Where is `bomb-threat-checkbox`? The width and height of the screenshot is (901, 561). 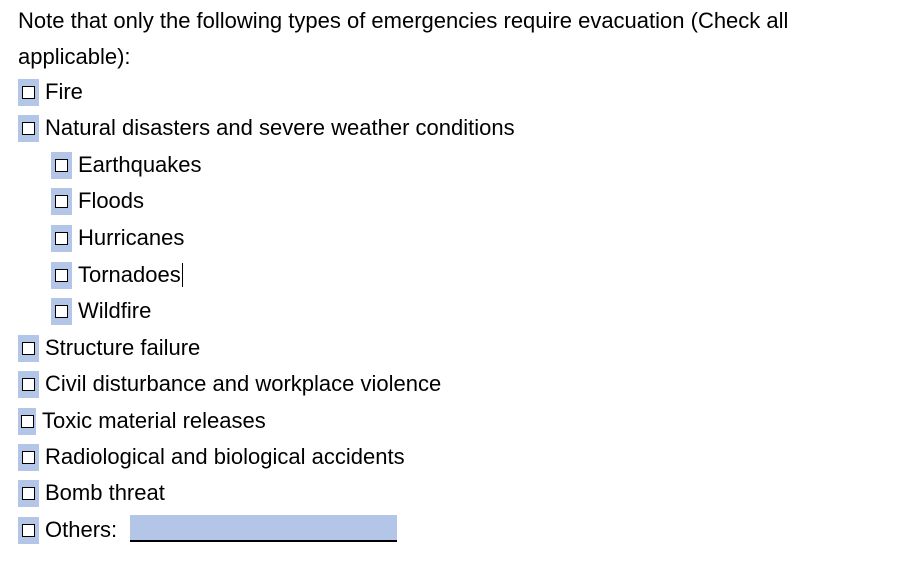 bomb-threat-checkbox is located at coordinates (28, 493).